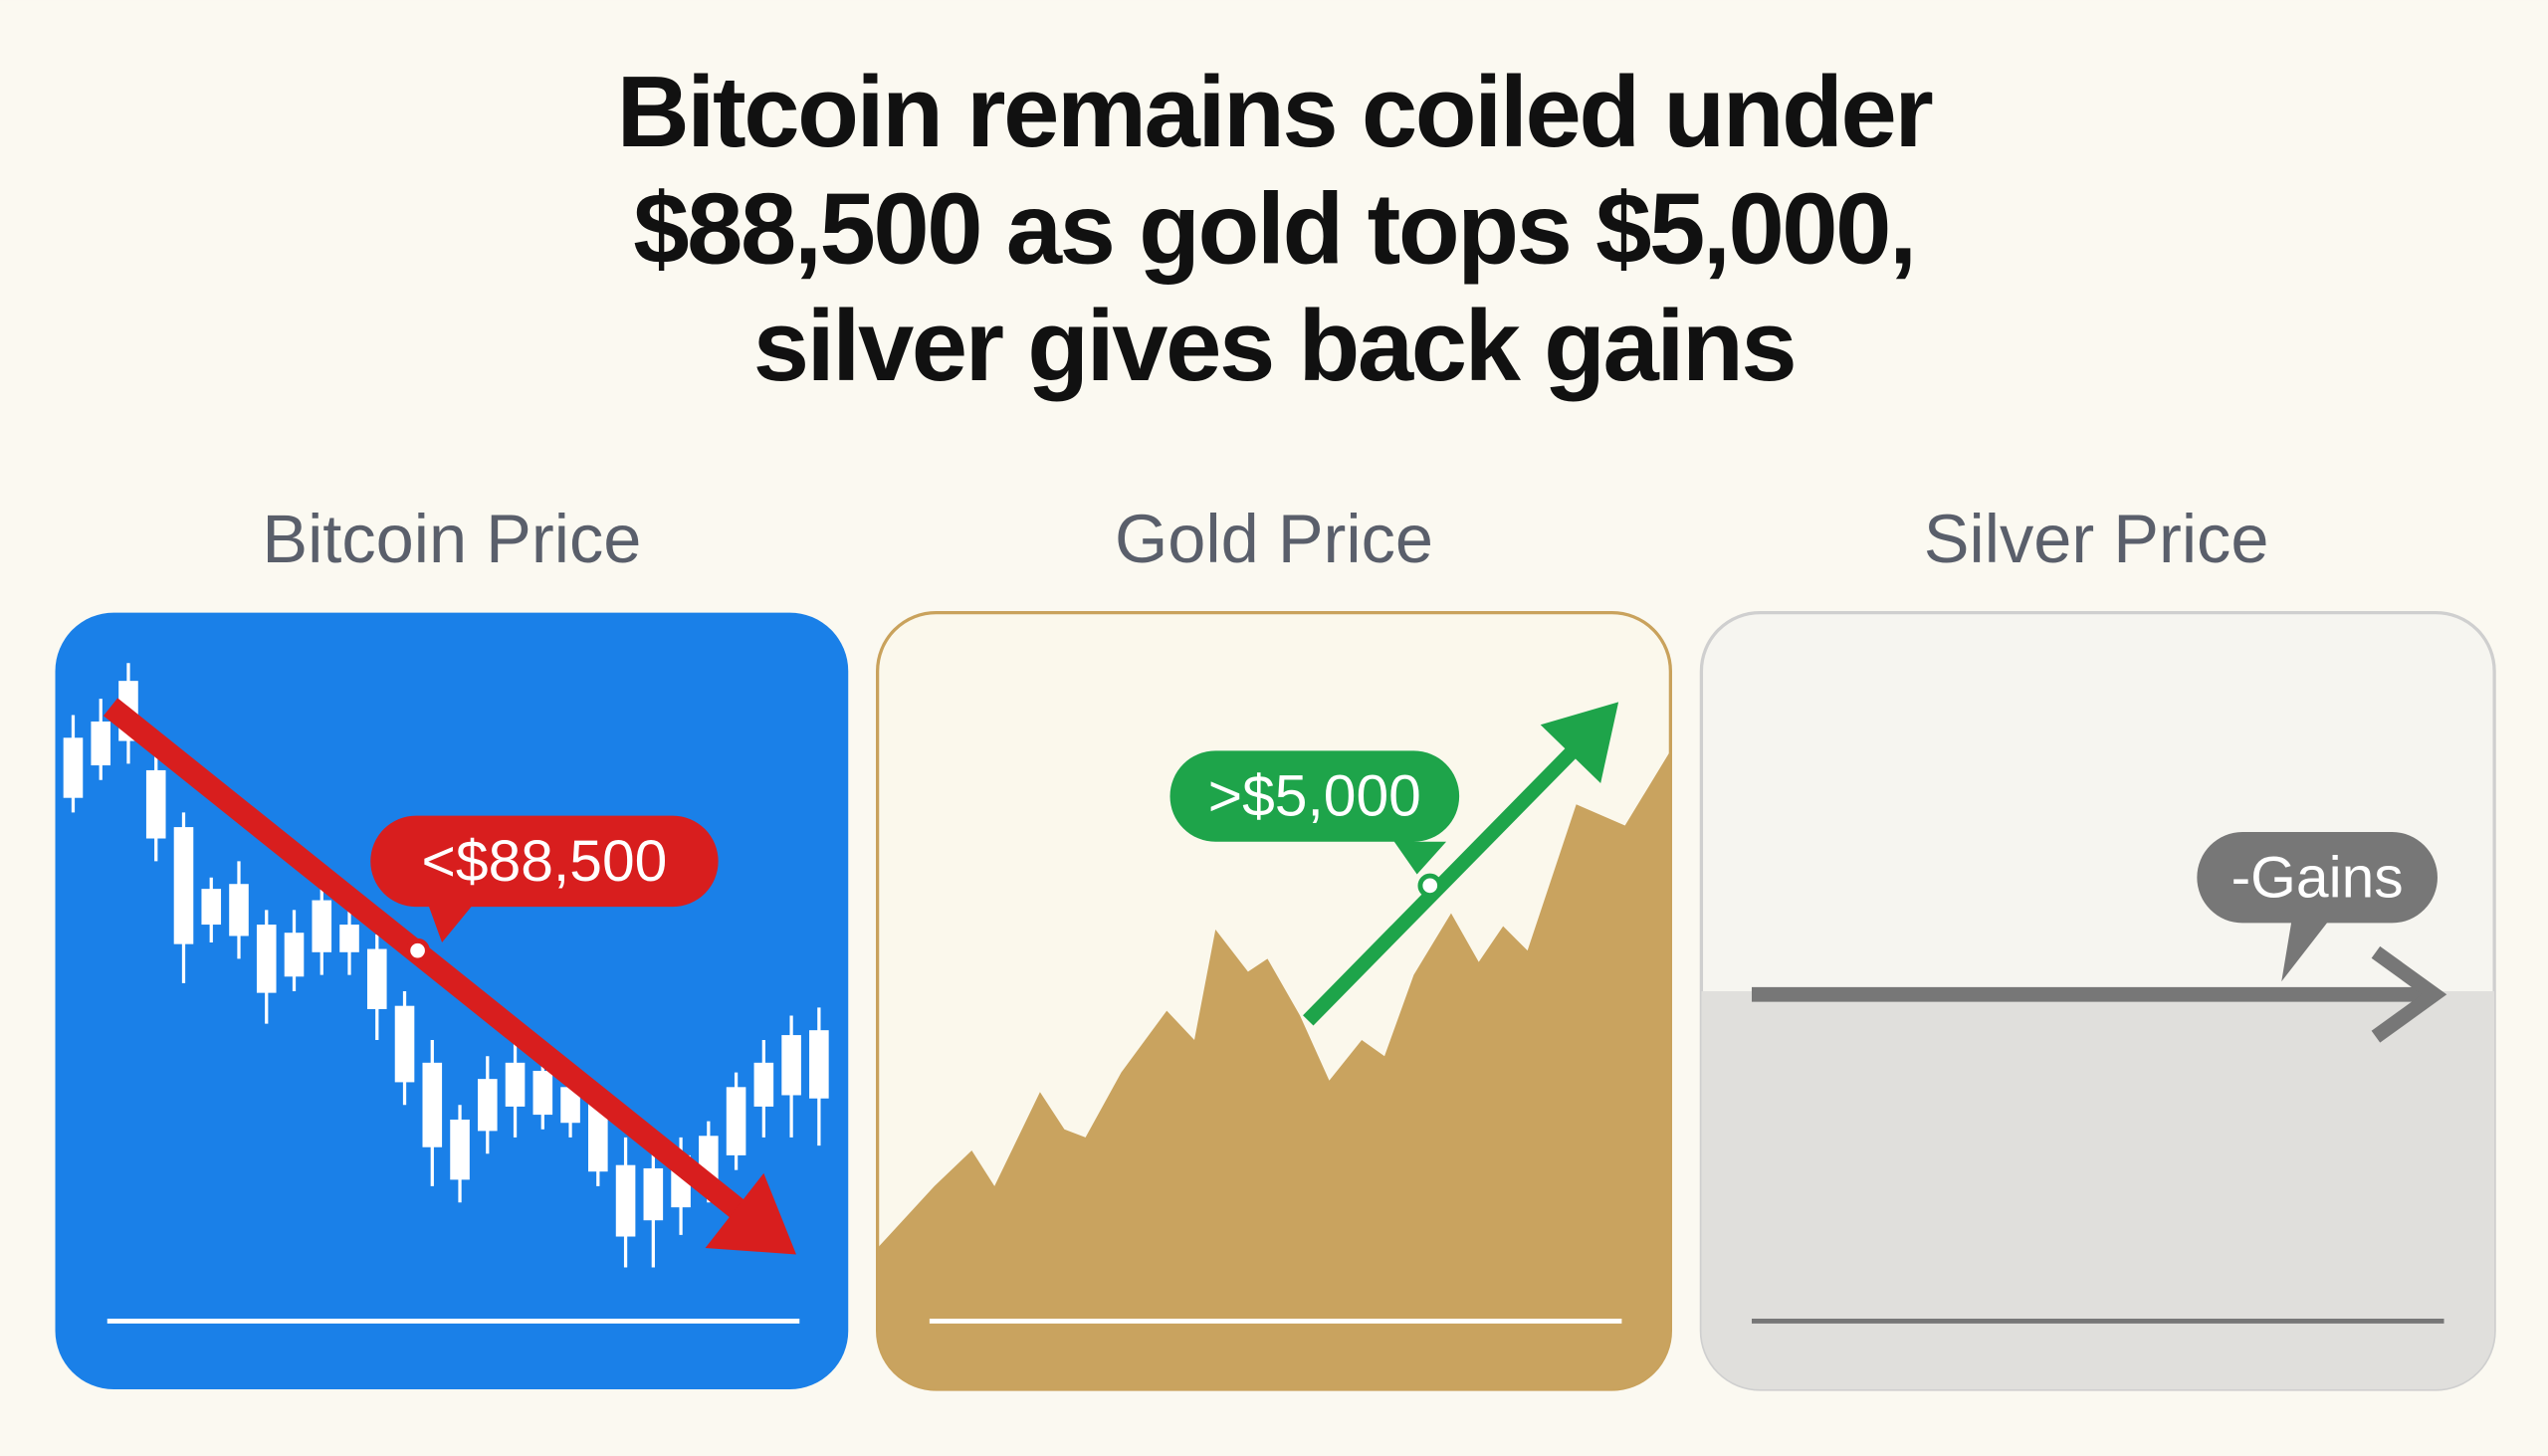  I want to click on panel-title: Silver Price, so click(2096, 539).